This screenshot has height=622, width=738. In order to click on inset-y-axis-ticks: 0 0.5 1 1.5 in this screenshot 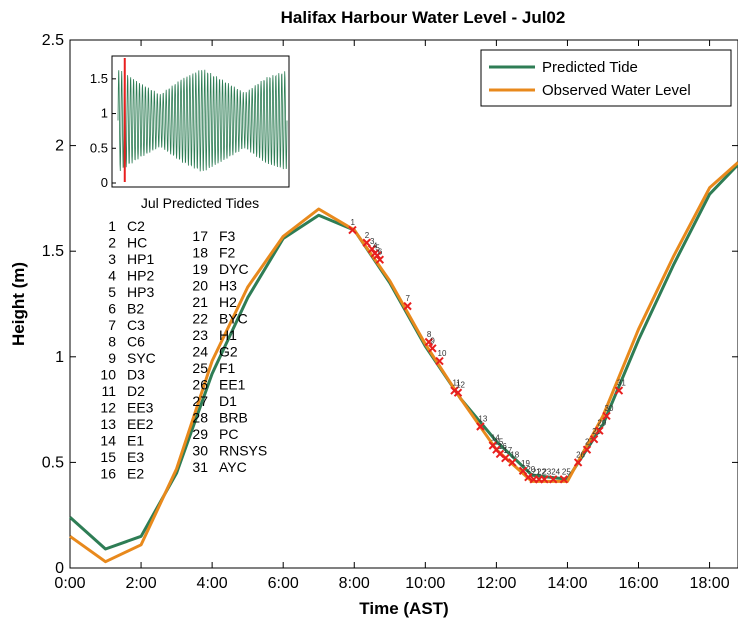, I will do `click(103, 130)`.